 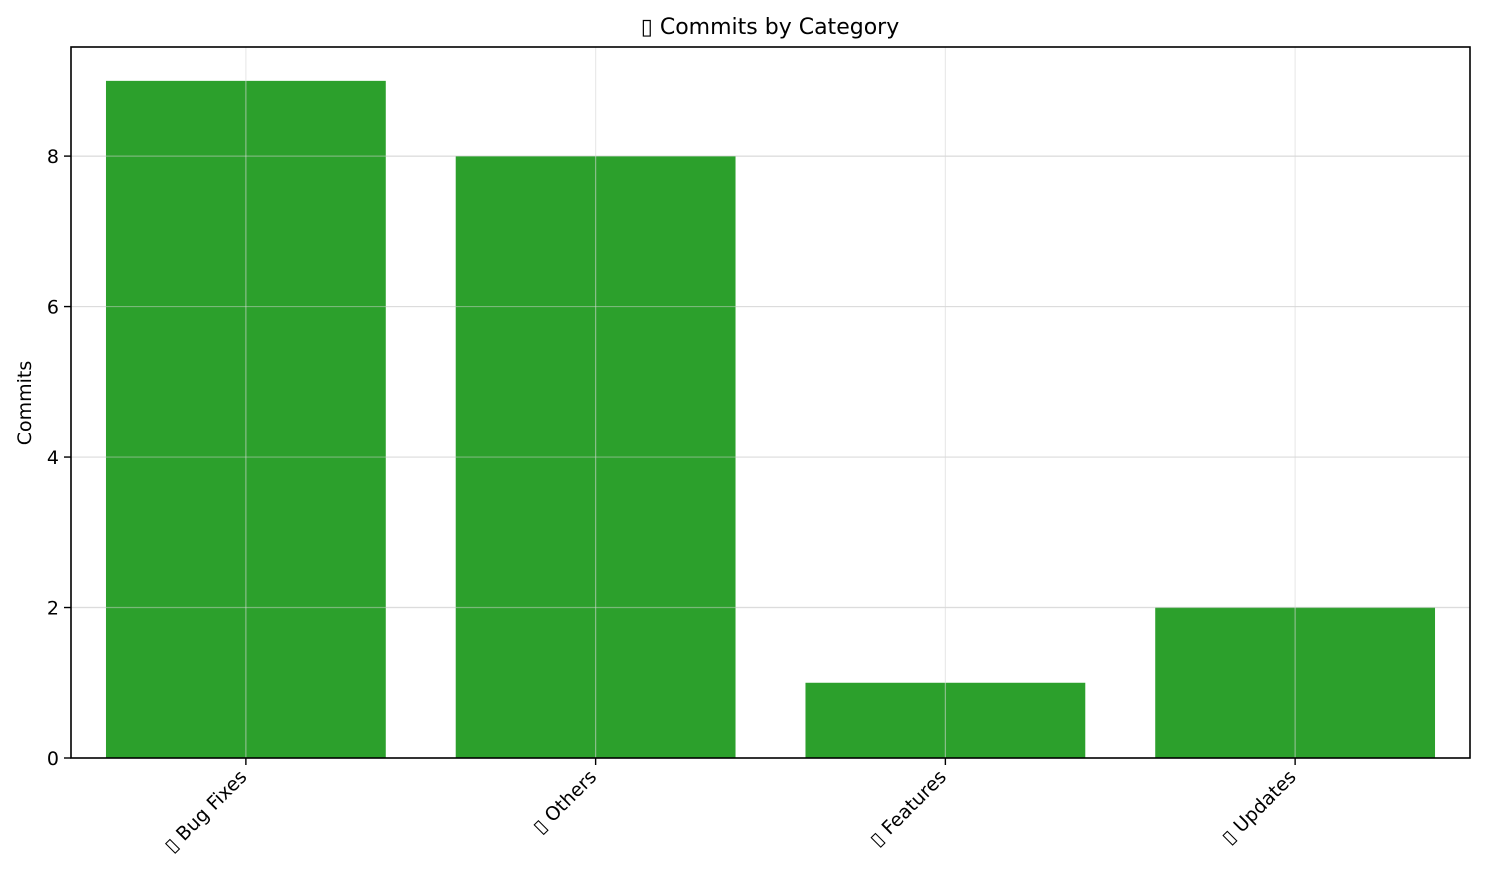 What do you see at coordinates (53, 609) in the screenshot?
I see `y-tick-label: 2` at bounding box center [53, 609].